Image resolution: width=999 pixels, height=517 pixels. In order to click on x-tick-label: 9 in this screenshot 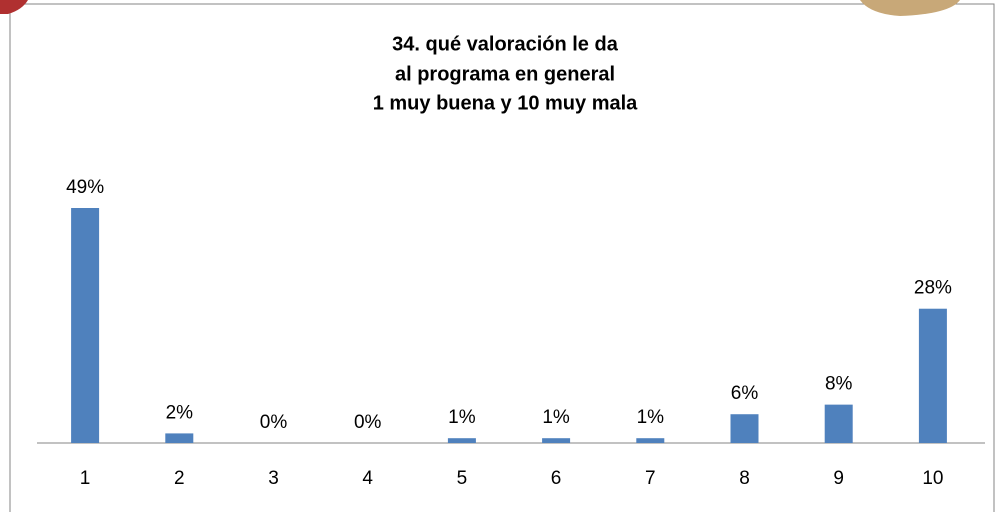, I will do `click(838, 478)`.